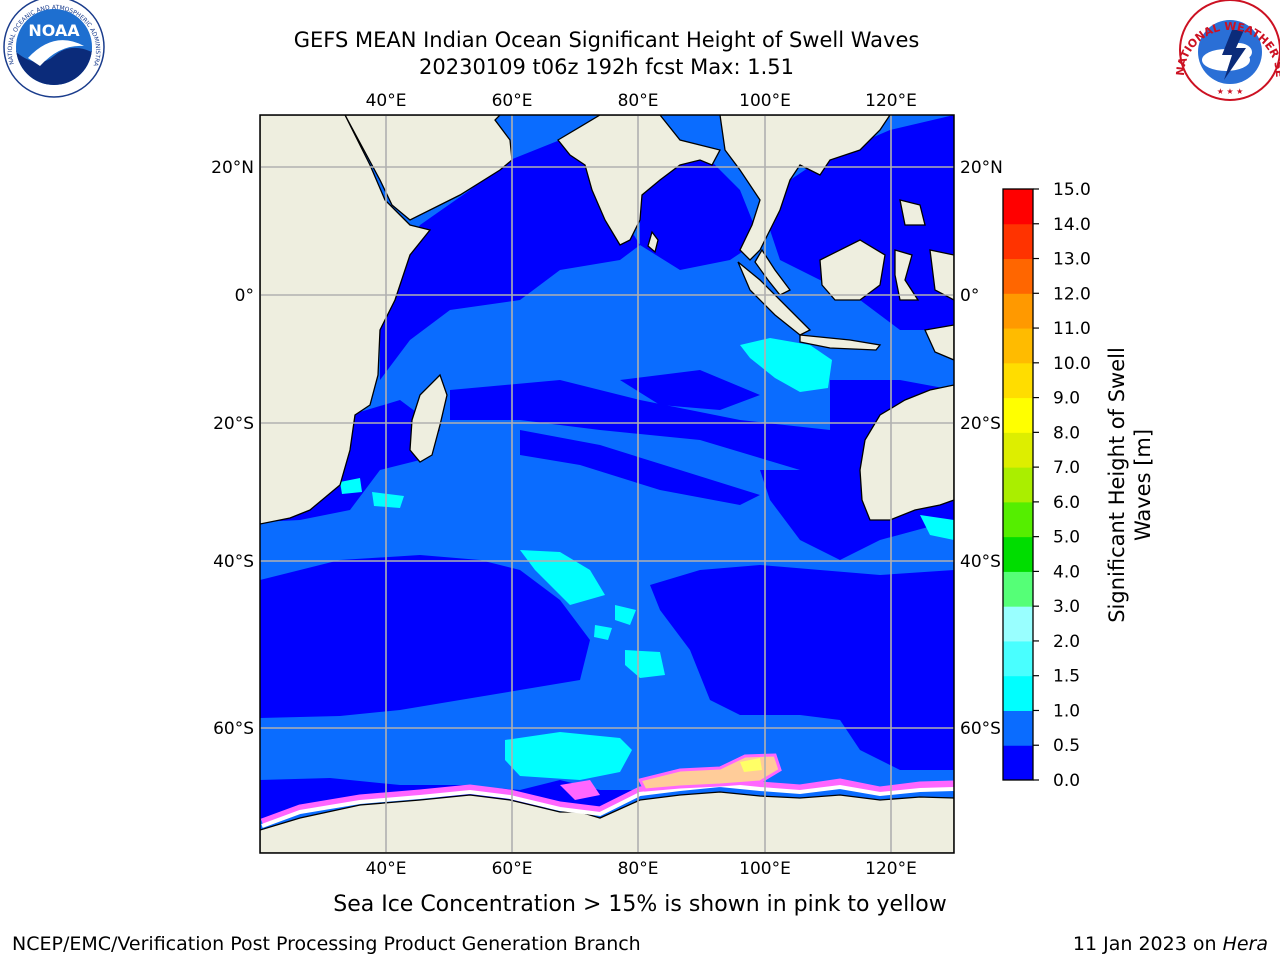  Describe the element at coordinates (1066, 468) in the screenshot. I see `colorbar-tick-label: 7.0` at that location.